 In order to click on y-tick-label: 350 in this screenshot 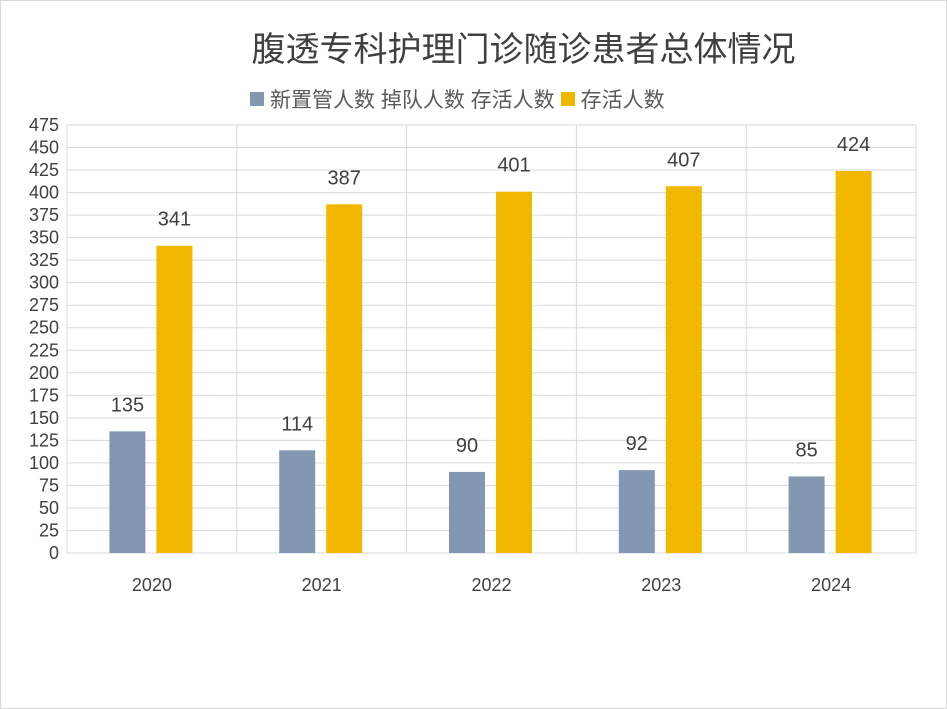, I will do `click(44, 238)`.